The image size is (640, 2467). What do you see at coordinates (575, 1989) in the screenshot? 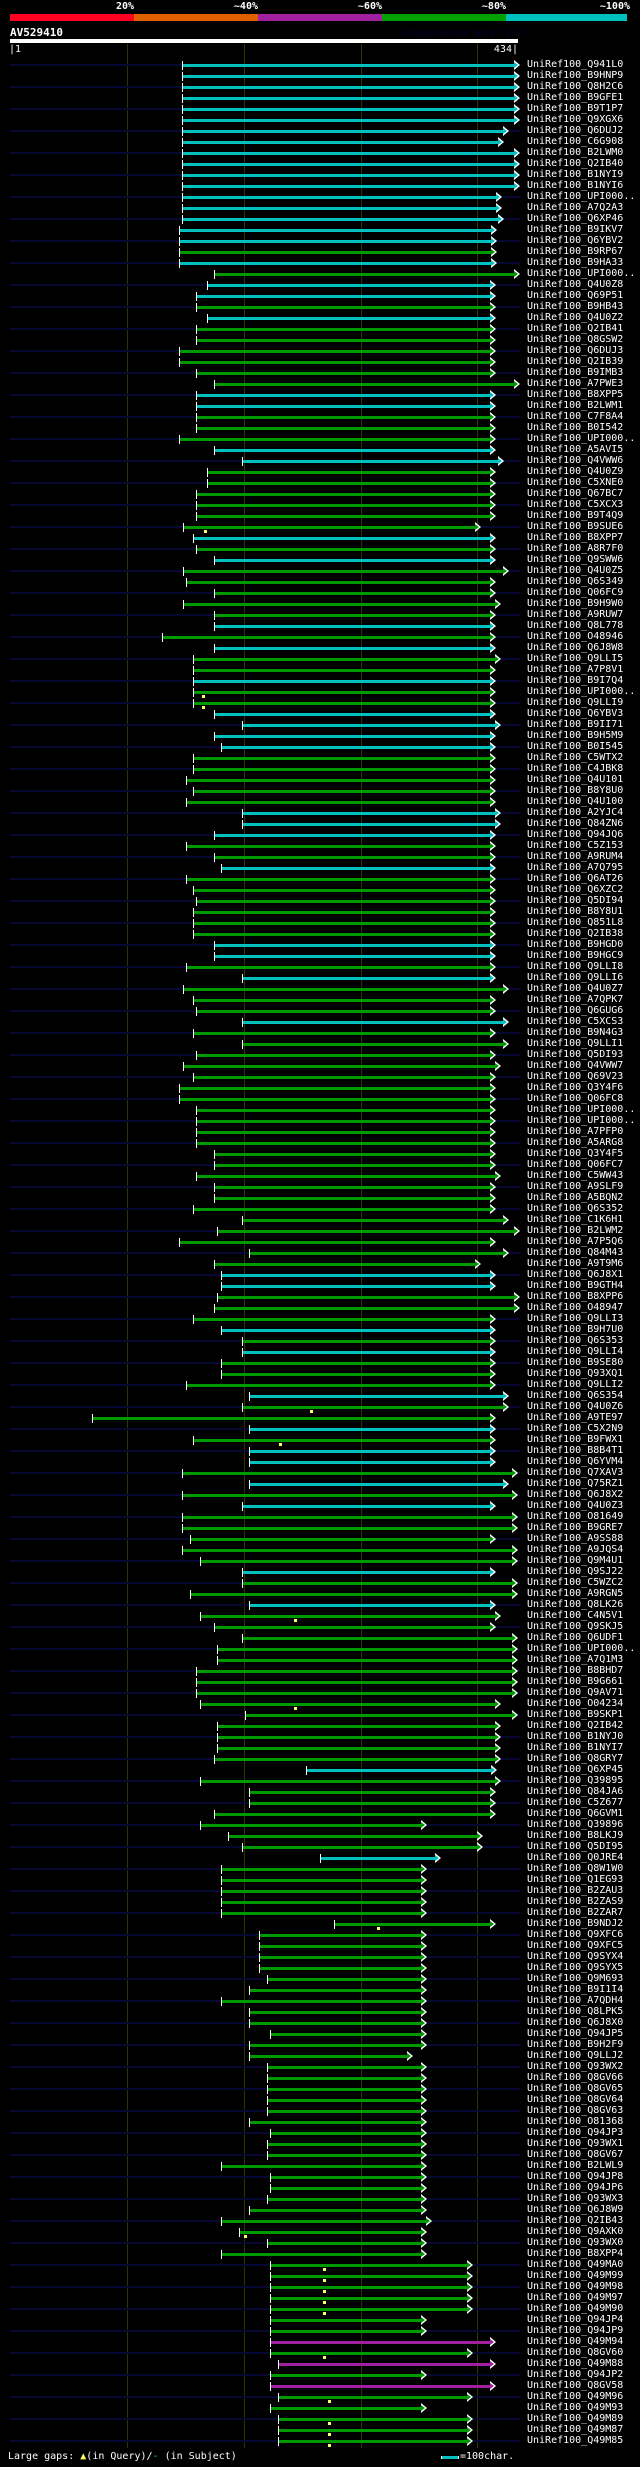
I see `hit-label: UniRef100_B9I1I4` at bounding box center [575, 1989].